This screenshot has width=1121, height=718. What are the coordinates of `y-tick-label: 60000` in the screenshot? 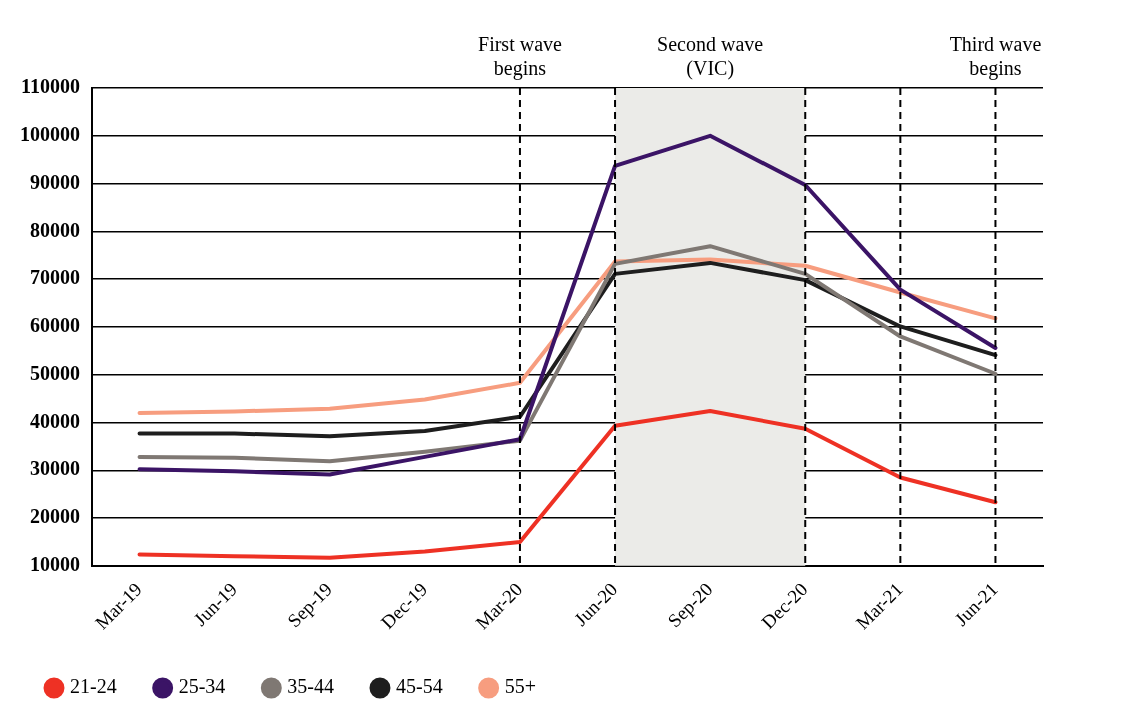 It's located at (55, 325).